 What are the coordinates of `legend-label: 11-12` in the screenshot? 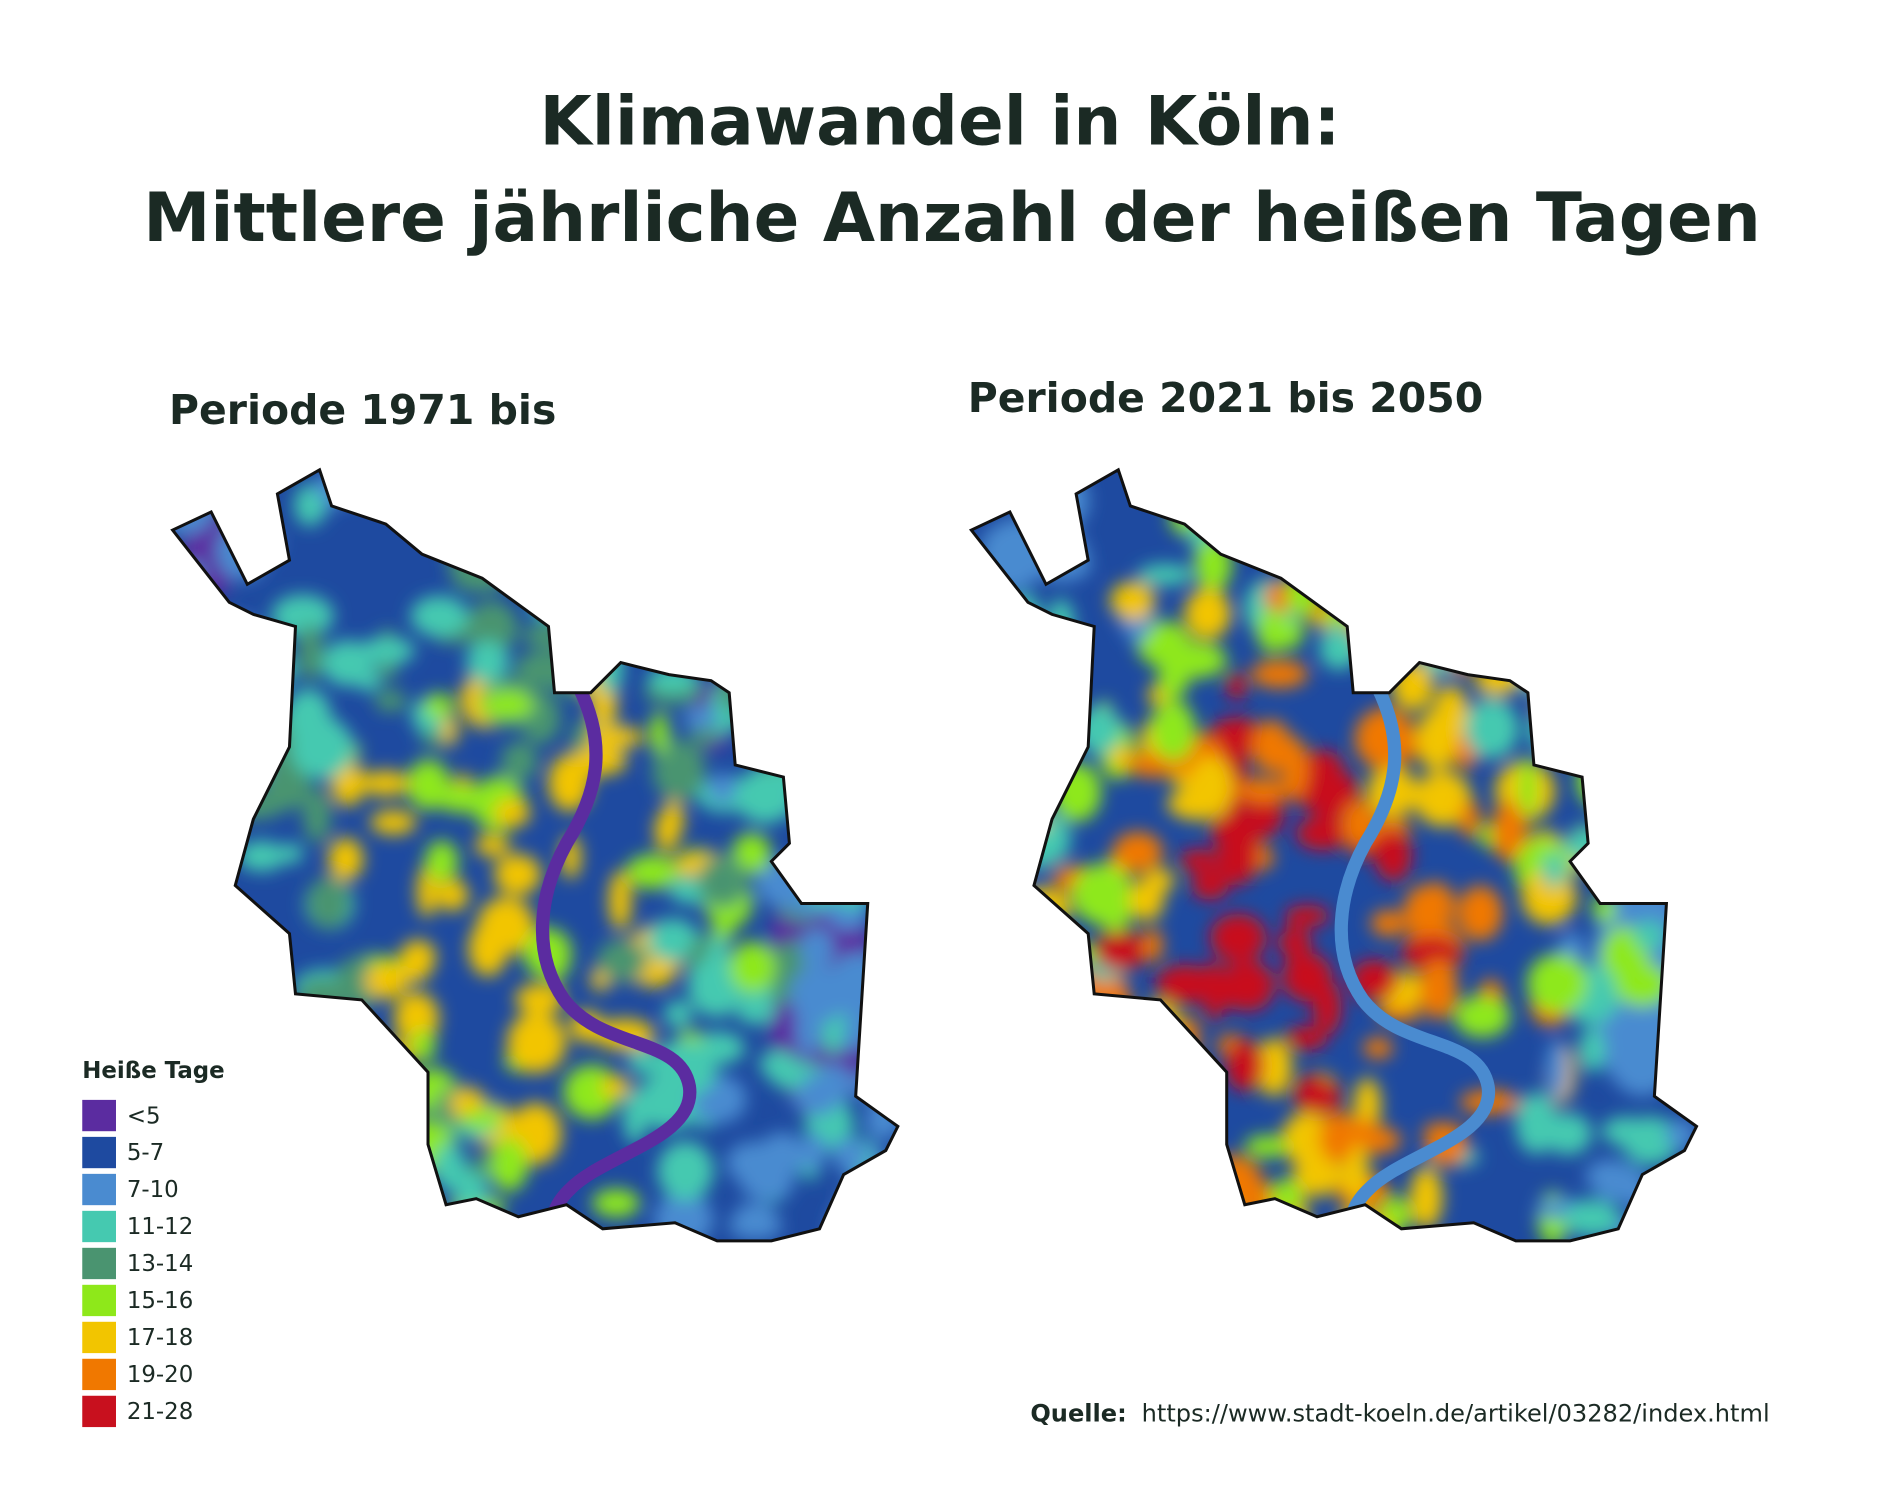 It's located at (160, 1227).